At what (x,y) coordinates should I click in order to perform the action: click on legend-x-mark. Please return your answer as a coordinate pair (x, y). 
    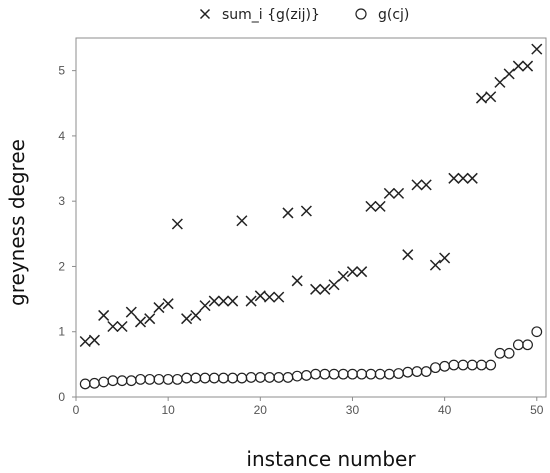
    Looking at the image, I should click on (205, 14).